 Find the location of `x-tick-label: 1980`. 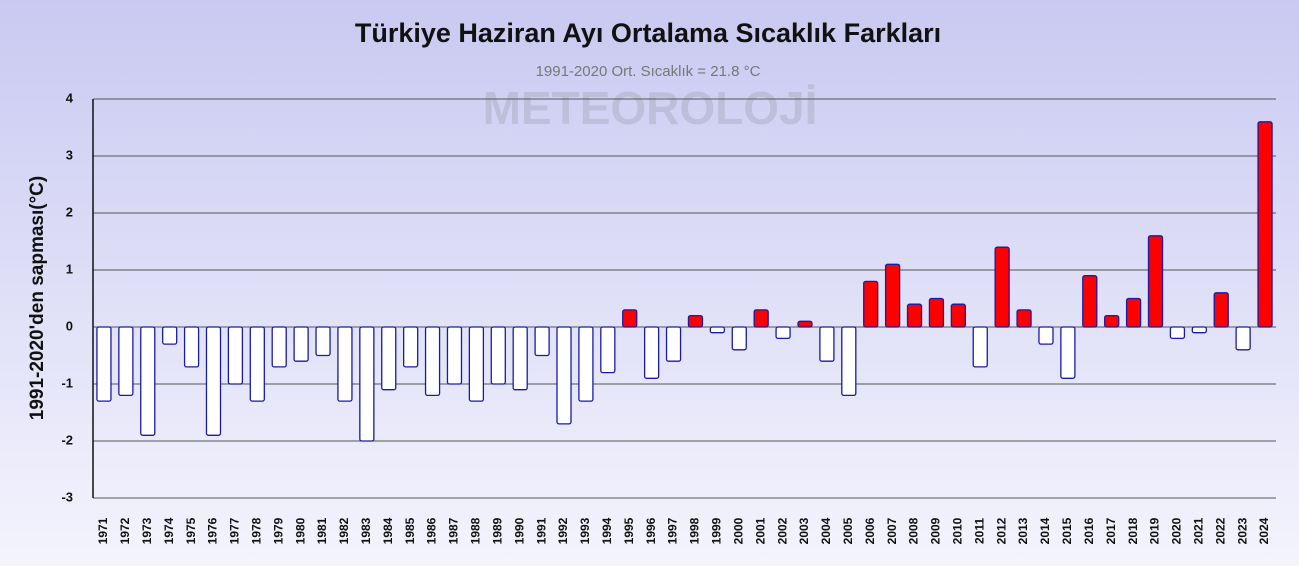

x-tick-label: 1980 is located at coordinates (300, 530).